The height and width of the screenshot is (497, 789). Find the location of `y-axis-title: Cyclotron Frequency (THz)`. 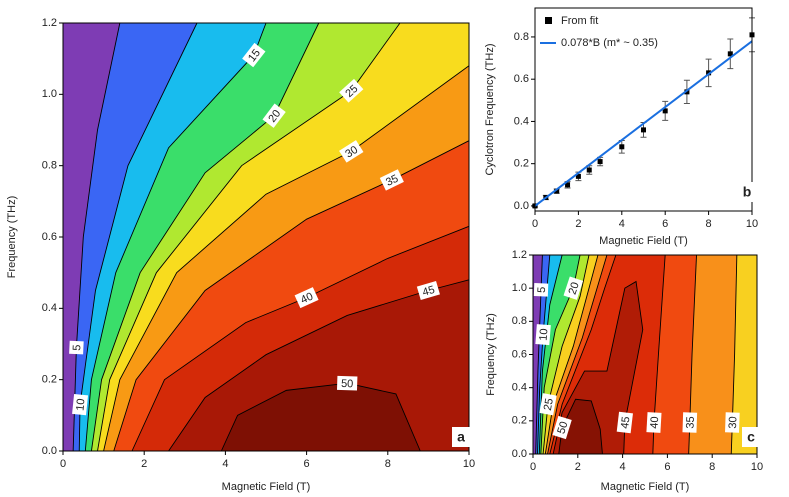

y-axis-title: Cyclotron Frequency (THz) is located at coordinates (490, 109).